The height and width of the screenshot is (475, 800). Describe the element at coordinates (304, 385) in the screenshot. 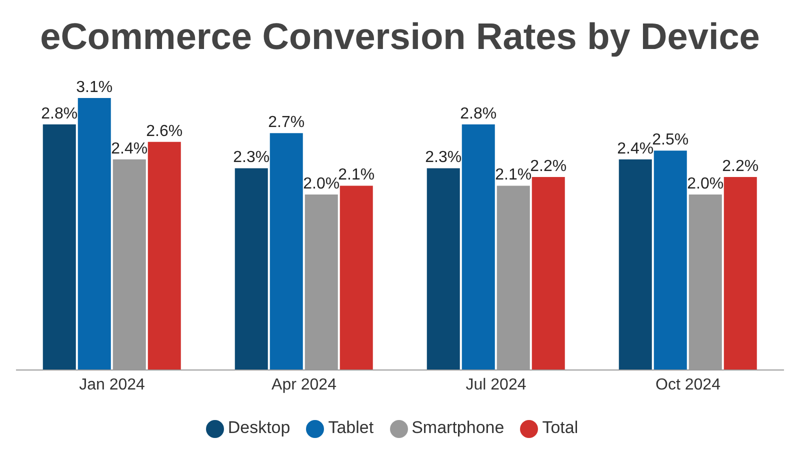

I see `x-tick-label: Apr 2024` at that location.